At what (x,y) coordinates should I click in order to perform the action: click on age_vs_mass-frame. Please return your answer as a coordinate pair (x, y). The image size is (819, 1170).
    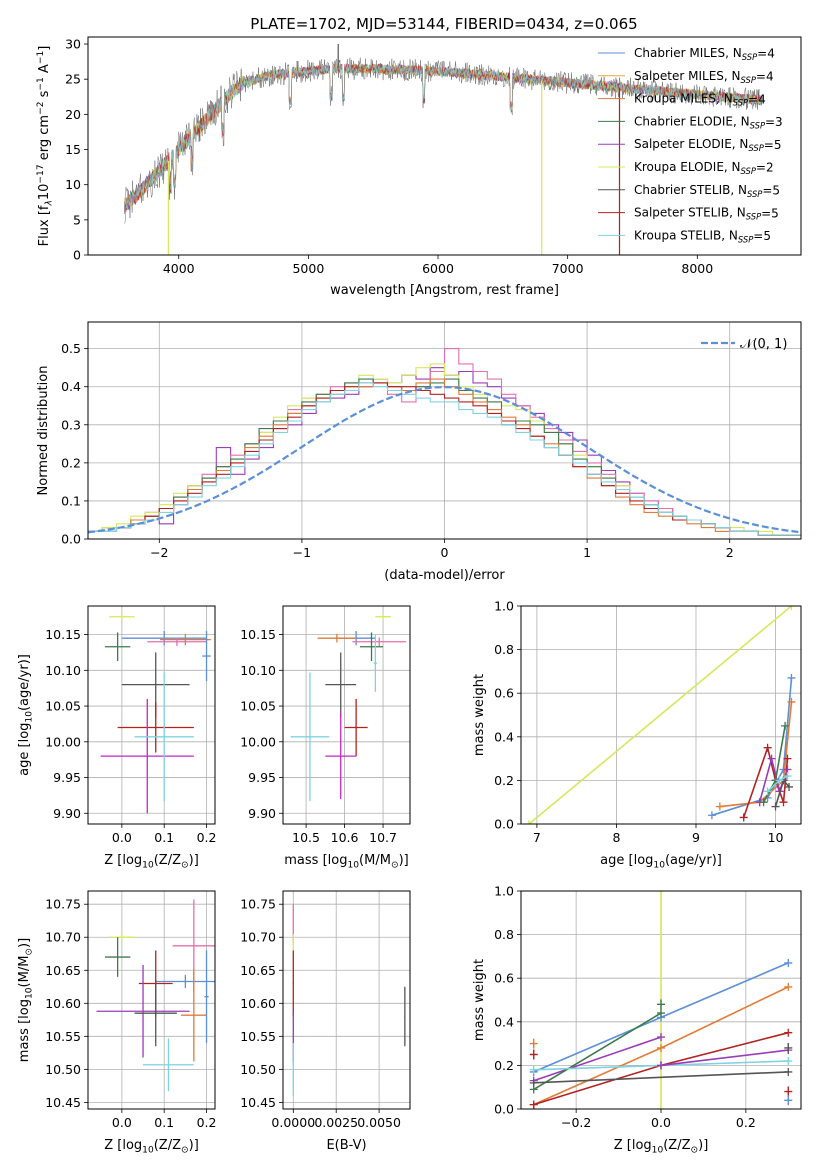
    Looking at the image, I should click on (346, 715).